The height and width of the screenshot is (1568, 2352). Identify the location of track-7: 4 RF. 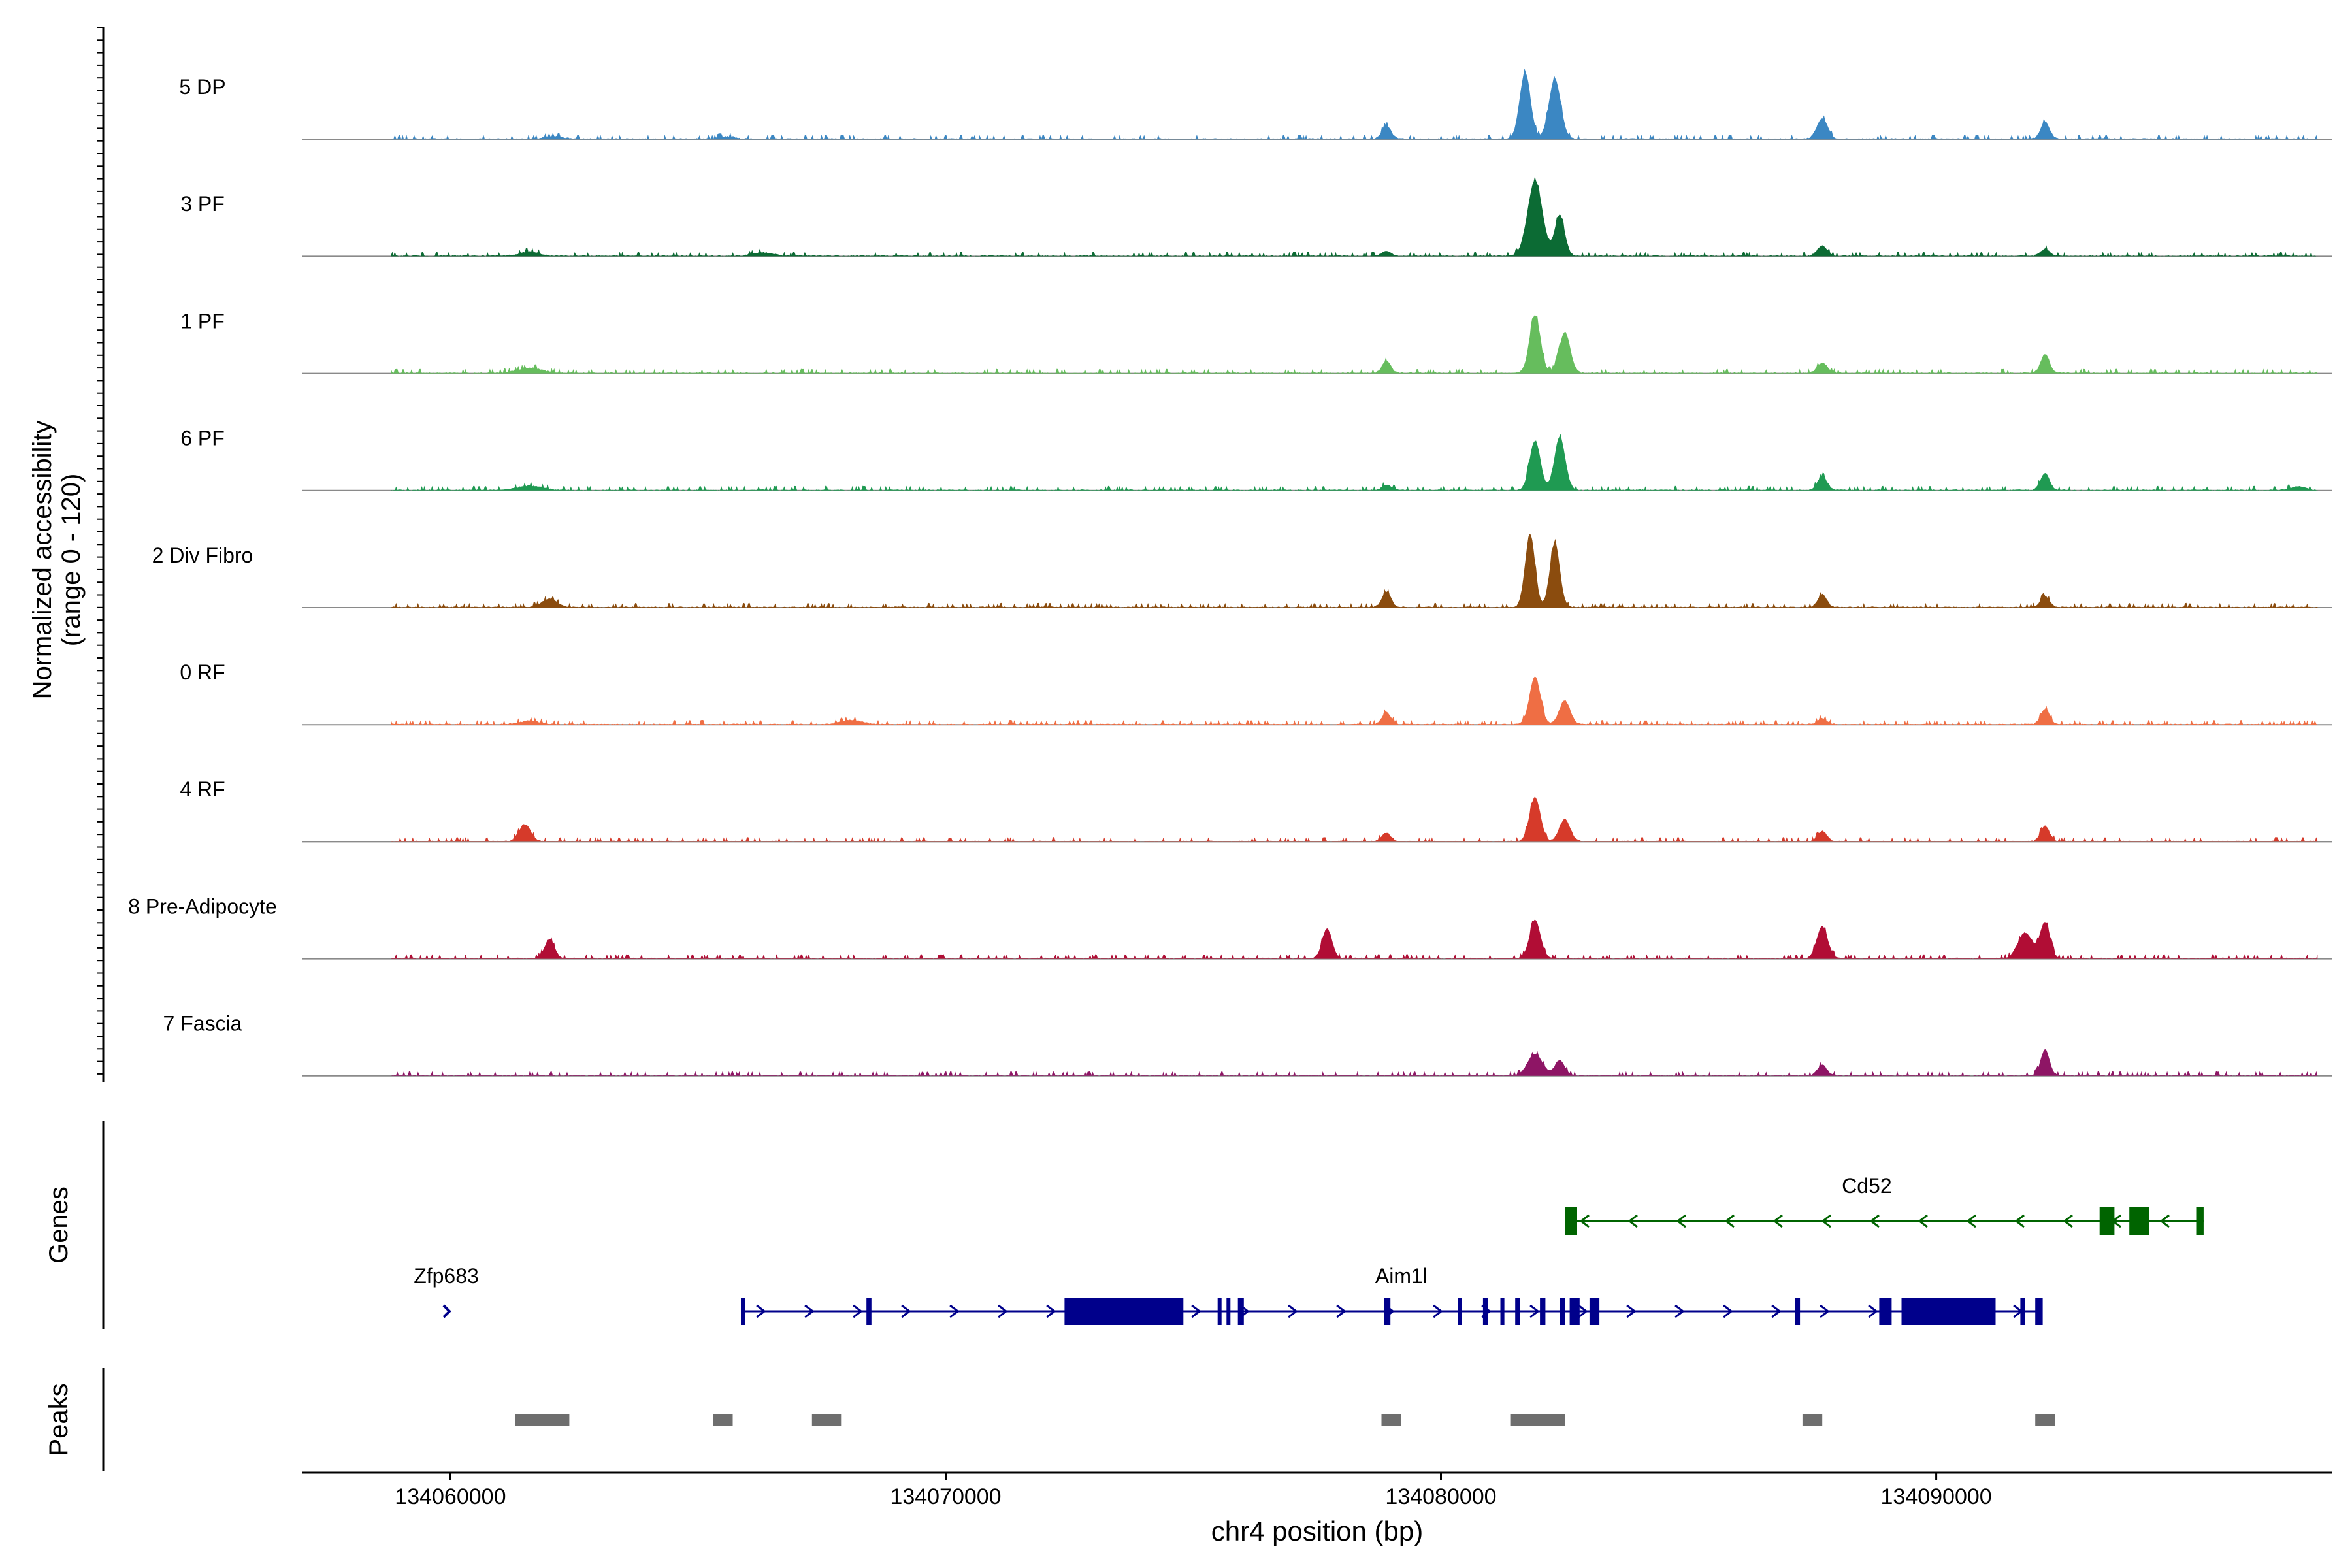
(1256, 810).